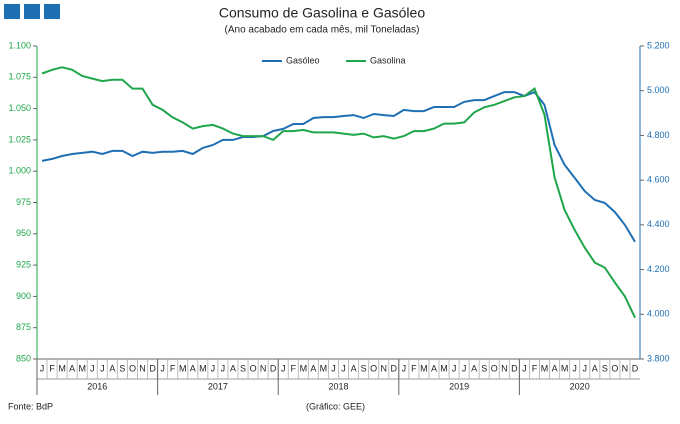  Describe the element at coordinates (23, 233) in the screenshot. I see `y-tick-label: 950` at that location.